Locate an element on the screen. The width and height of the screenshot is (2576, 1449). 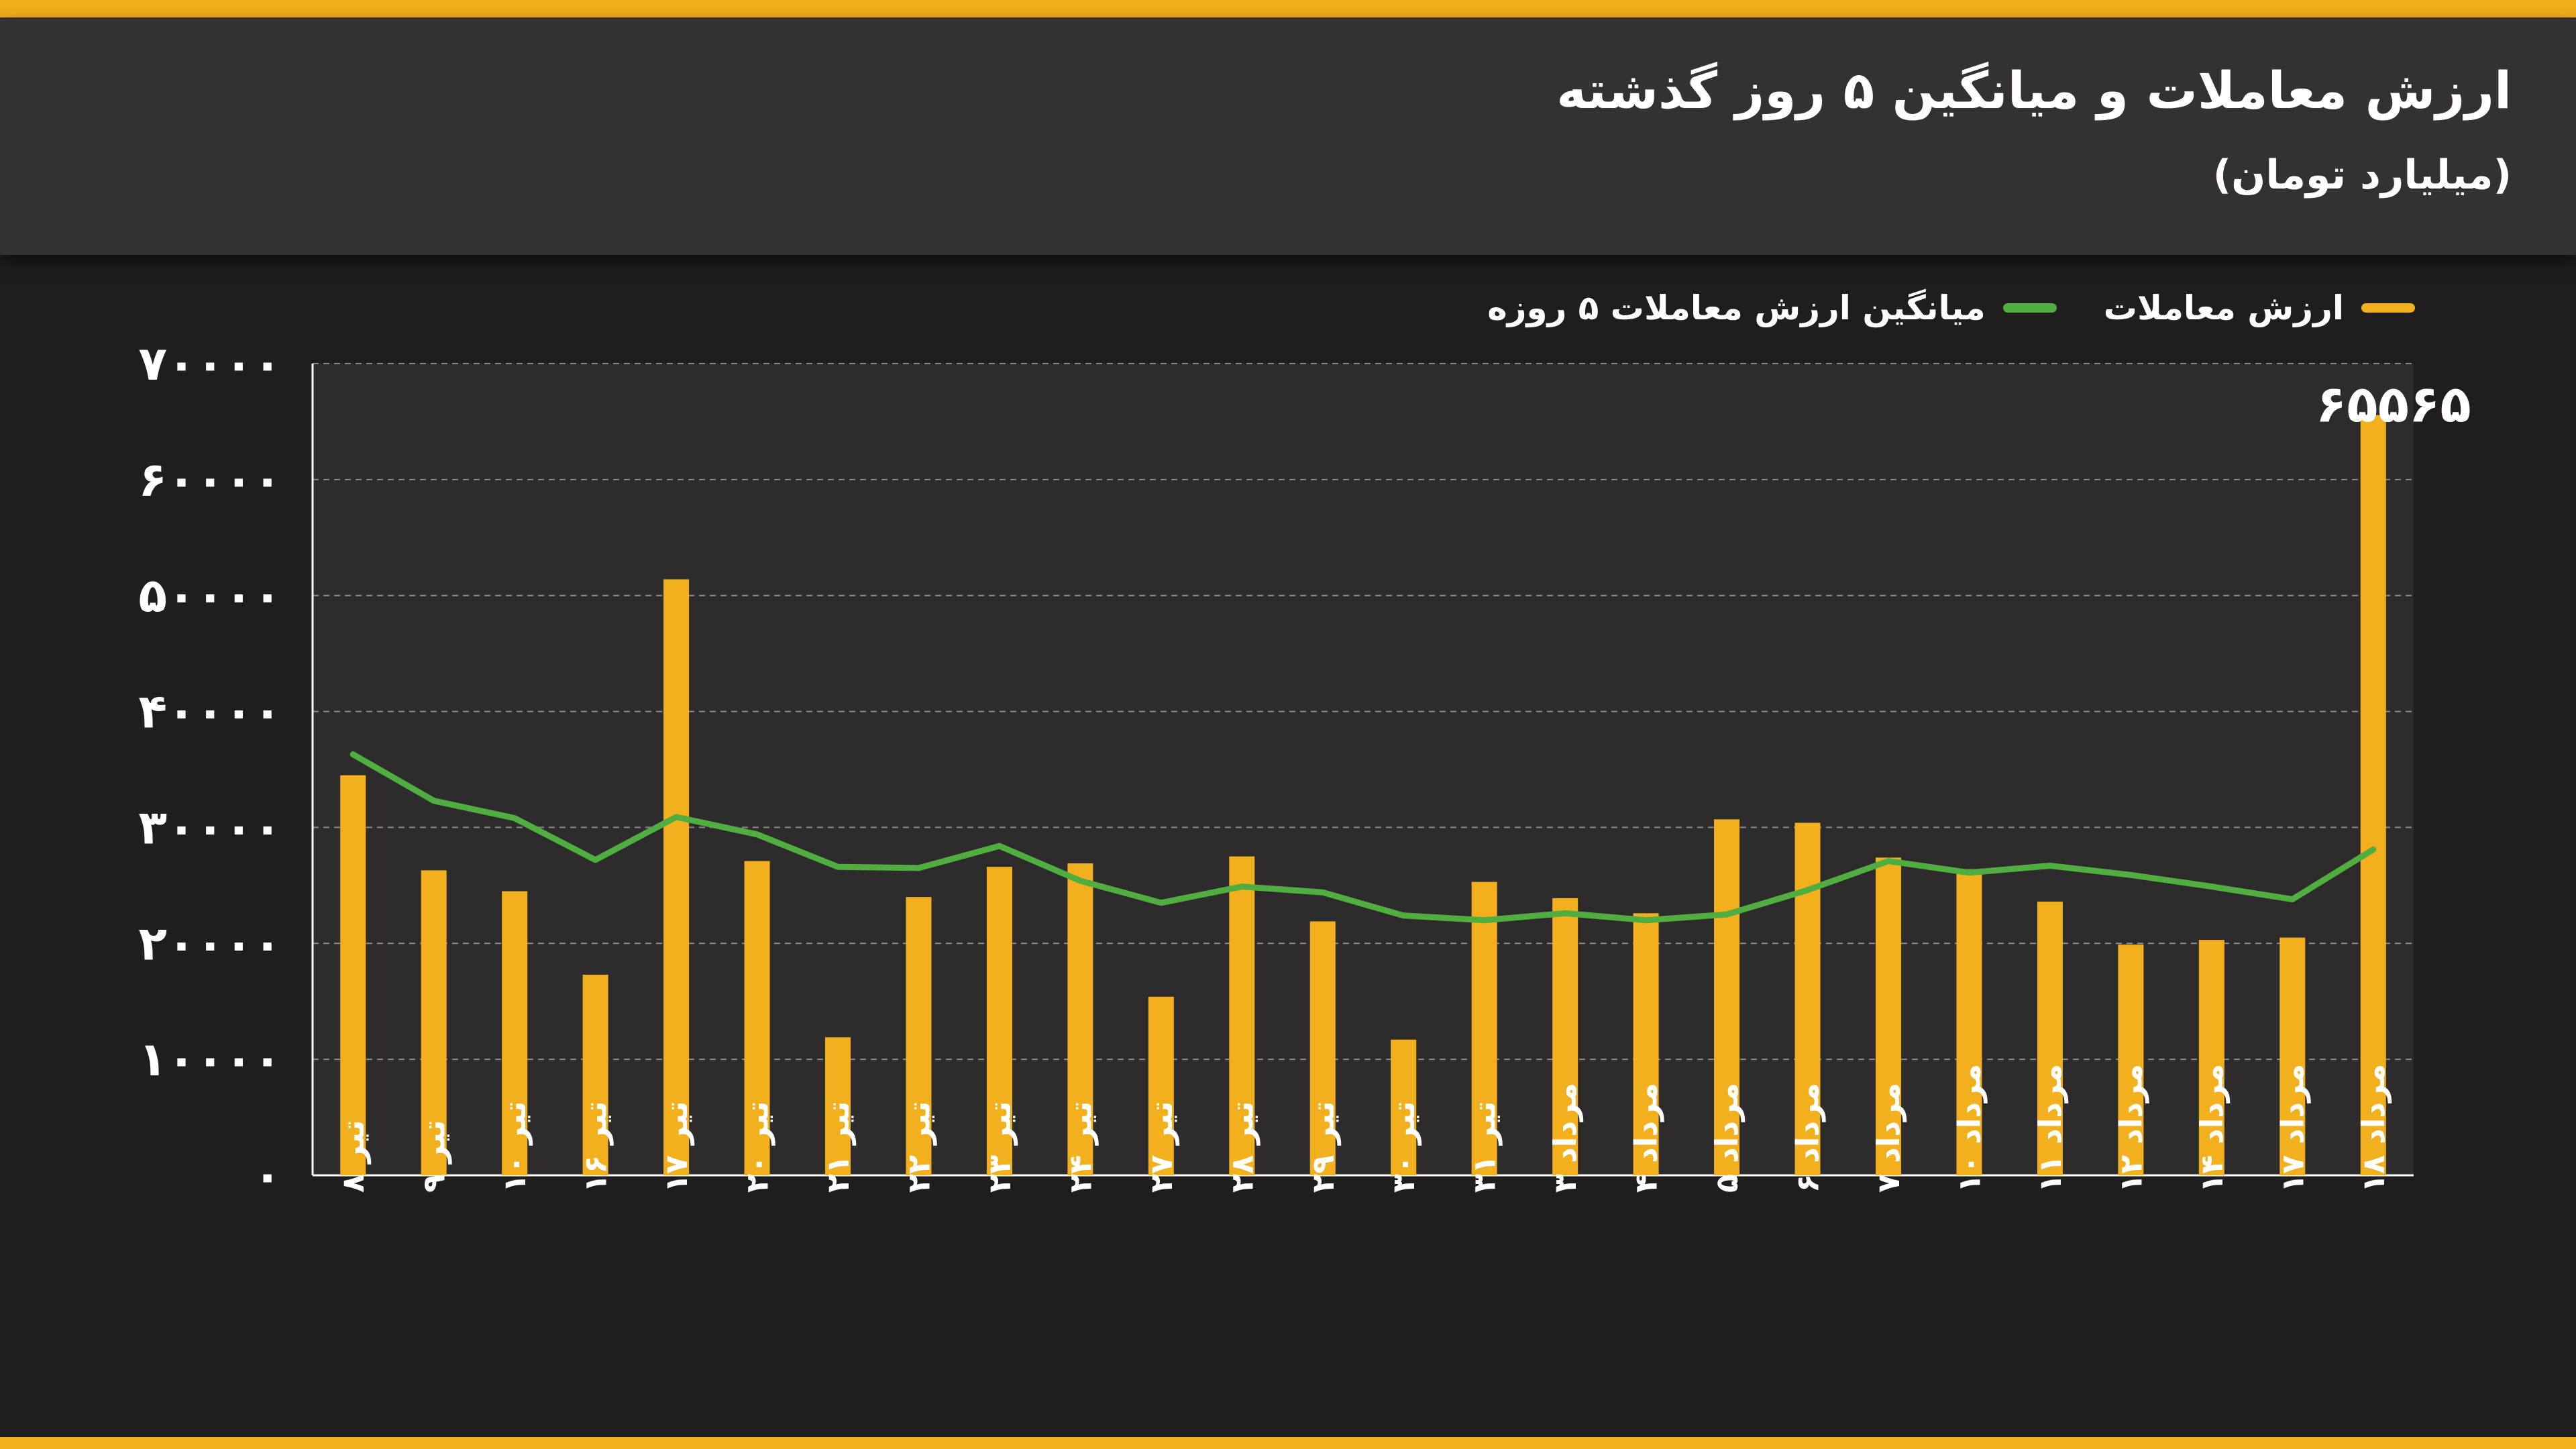
x-tick-label: تیر ۲۱ is located at coordinates (838, 1147).